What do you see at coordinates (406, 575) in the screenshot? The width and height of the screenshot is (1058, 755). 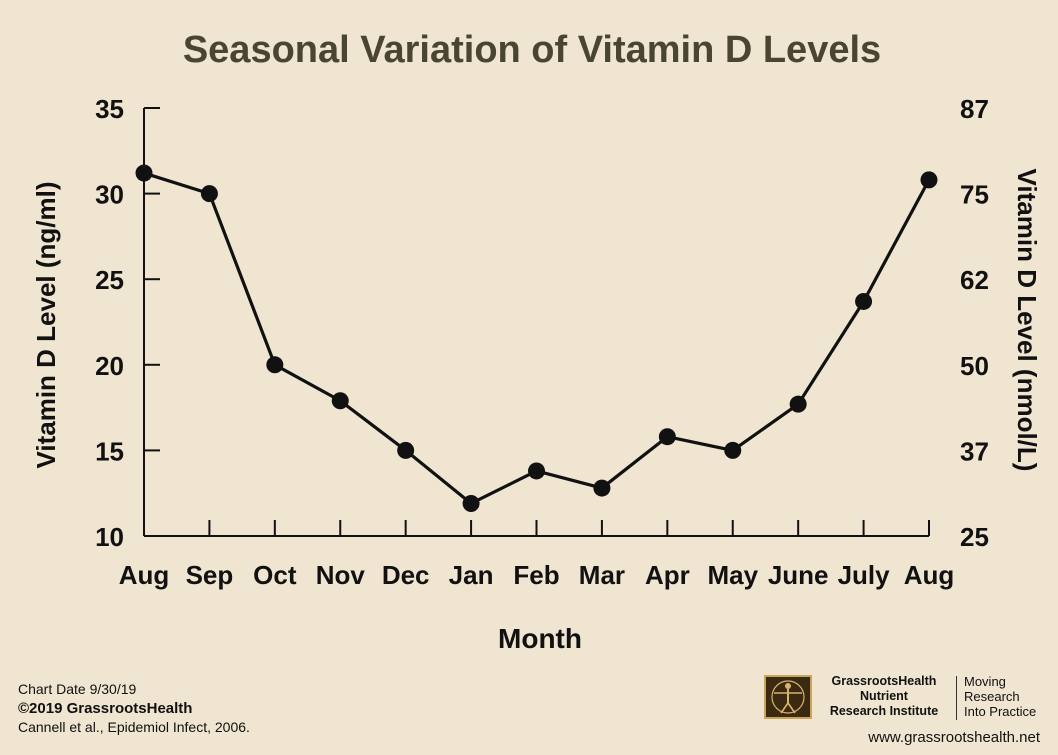 I see `x-tick-label: Dec` at bounding box center [406, 575].